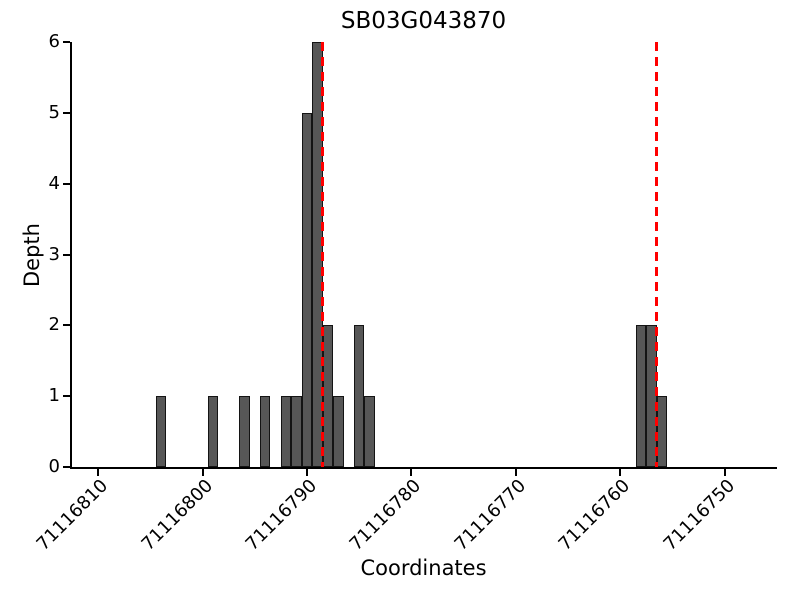  I want to click on y-tick-label: 3, so click(54, 254).